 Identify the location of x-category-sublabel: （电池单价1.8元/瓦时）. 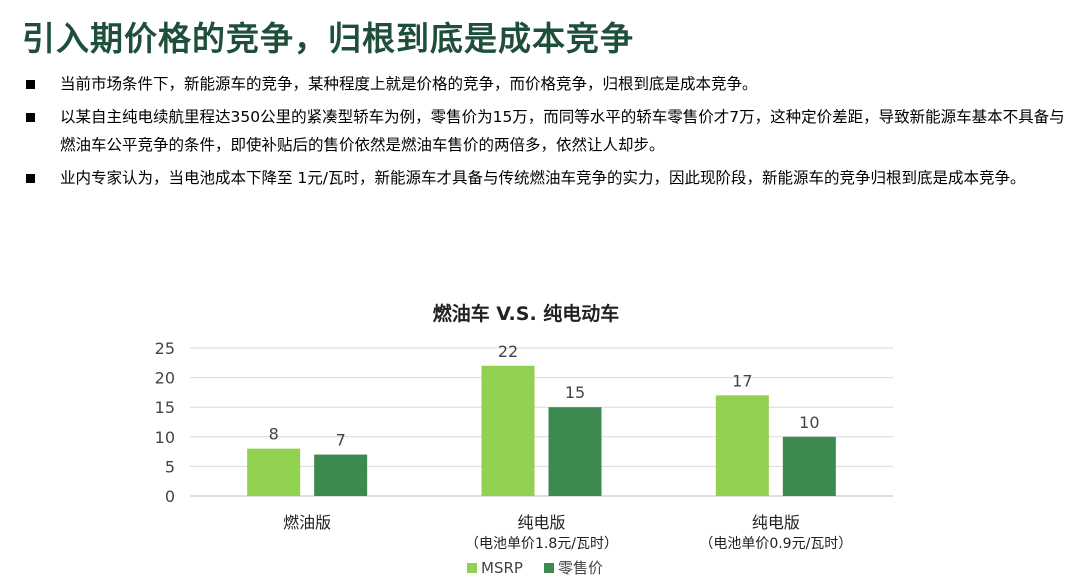
(541, 544).